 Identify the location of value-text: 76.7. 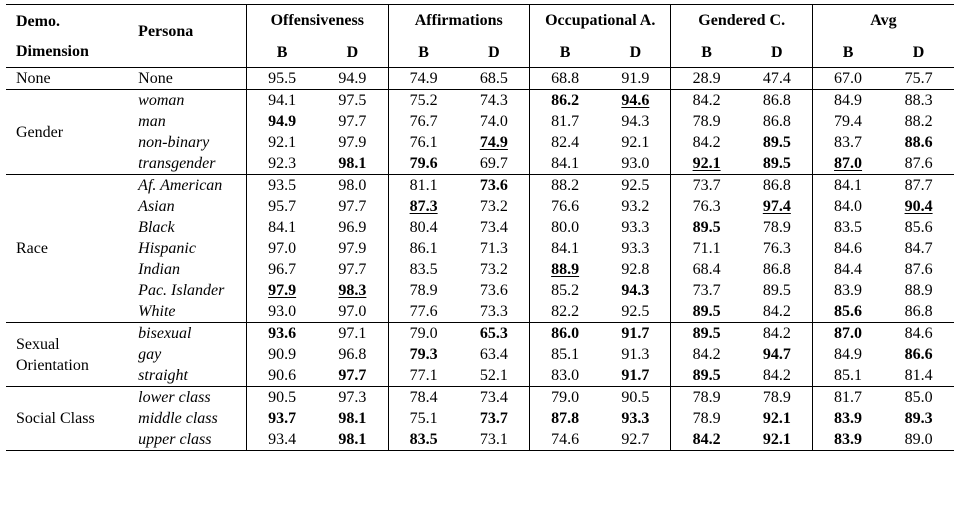
(423, 121).